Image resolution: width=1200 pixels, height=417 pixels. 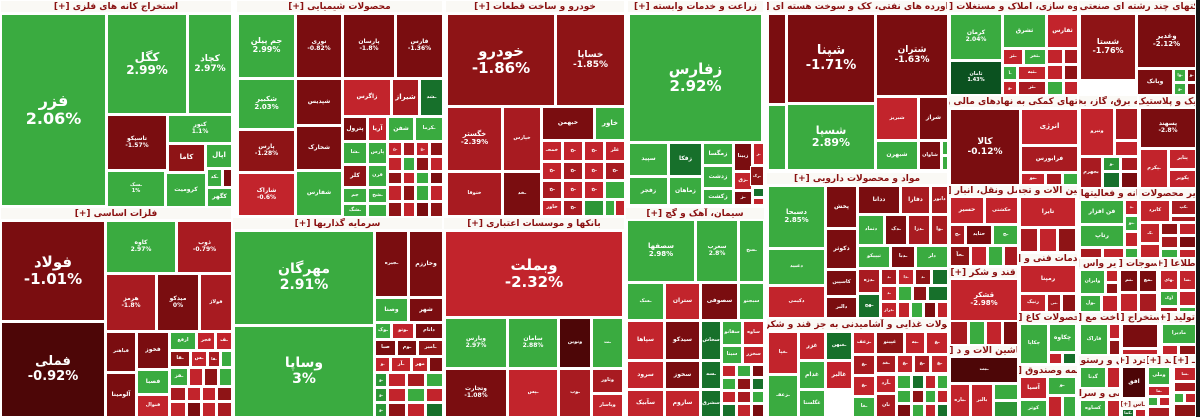 What do you see at coordinates (53, 110) in the screenshot?
I see `treemap-tile: فزر 2.06%` at bounding box center [53, 110].